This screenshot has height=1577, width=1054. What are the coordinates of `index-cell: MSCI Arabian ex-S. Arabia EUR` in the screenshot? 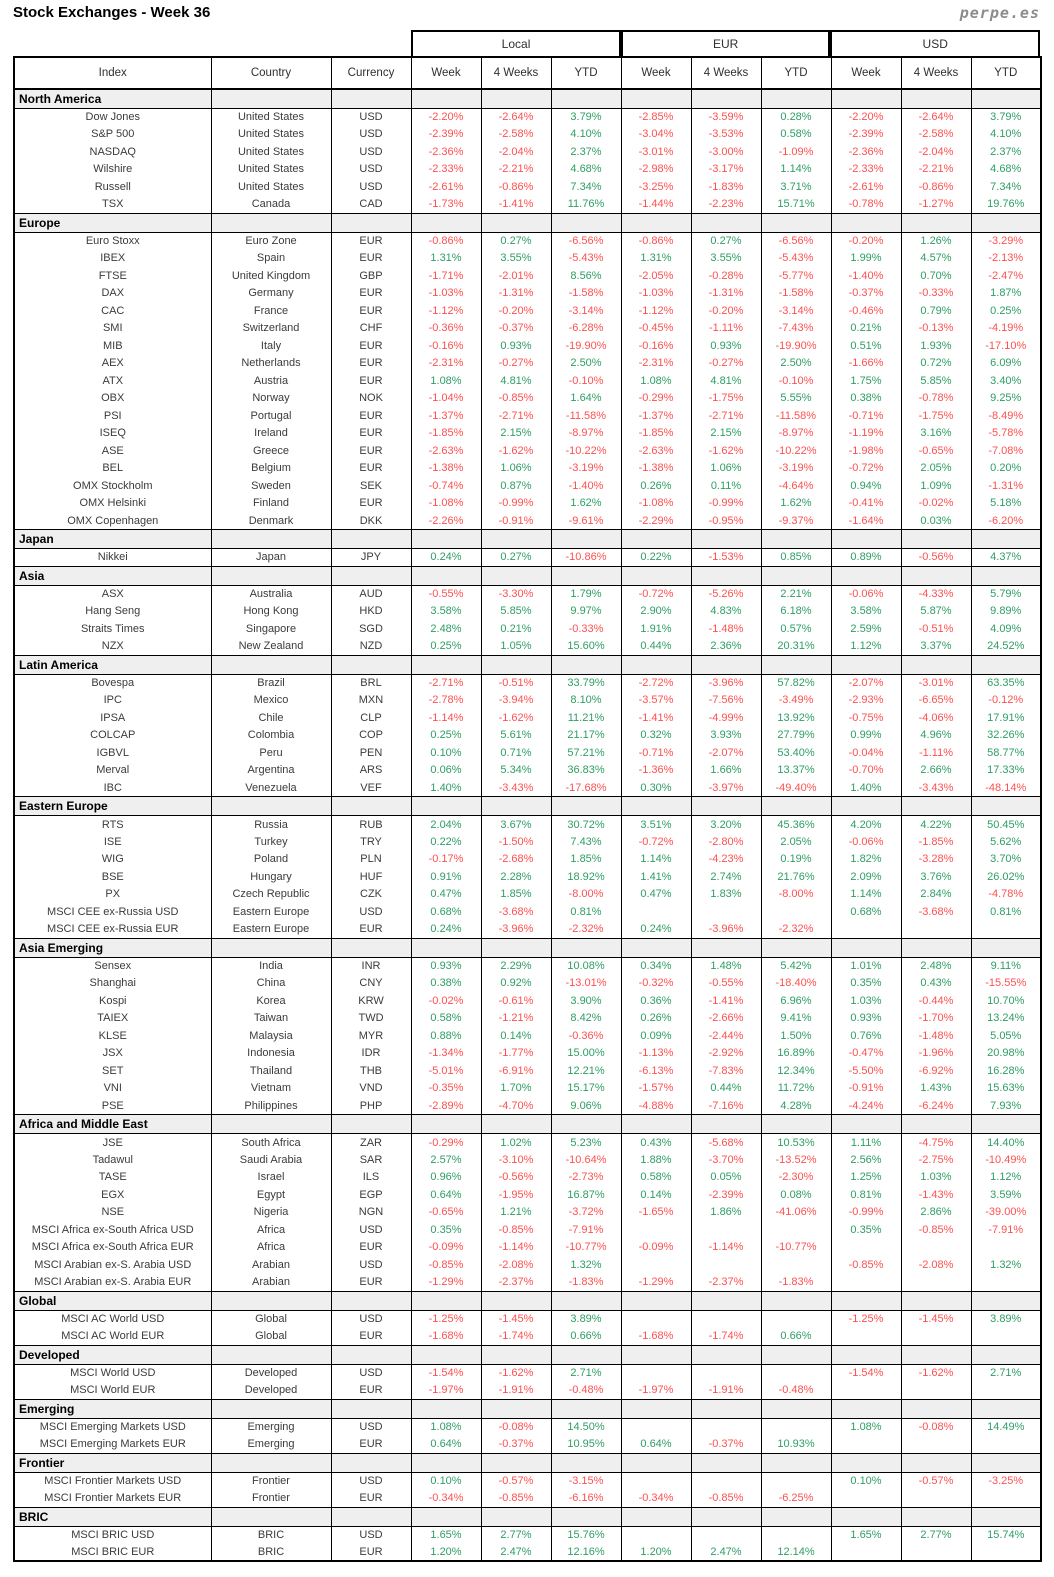 It's located at (112, 1282).